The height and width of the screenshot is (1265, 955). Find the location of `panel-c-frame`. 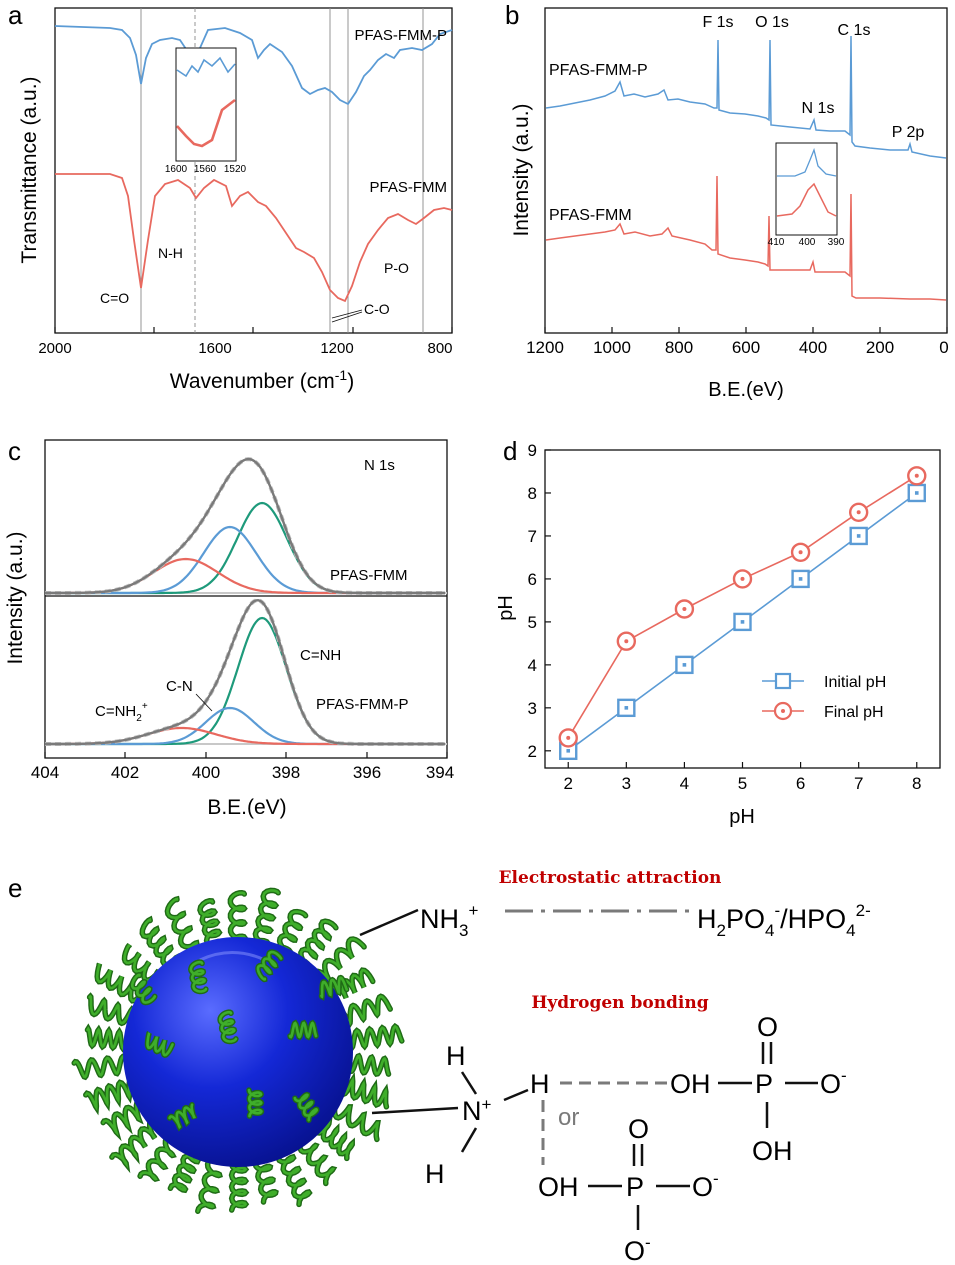

panel-c-frame is located at coordinates (246, 599).